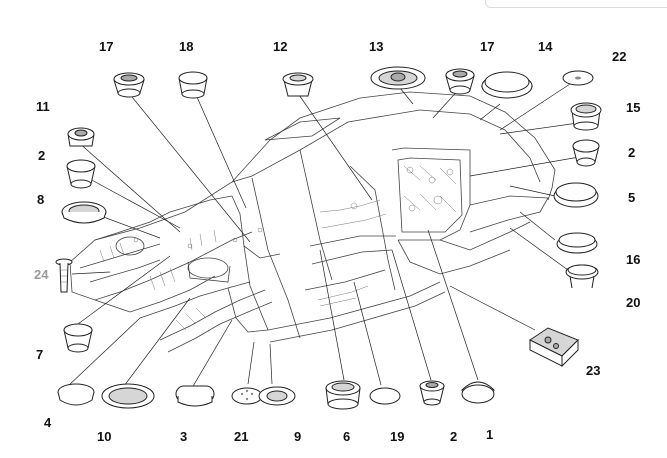 Image resolution: width=667 pixels, height=458 pixels. I want to click on corner-tab, so click(576, 4).